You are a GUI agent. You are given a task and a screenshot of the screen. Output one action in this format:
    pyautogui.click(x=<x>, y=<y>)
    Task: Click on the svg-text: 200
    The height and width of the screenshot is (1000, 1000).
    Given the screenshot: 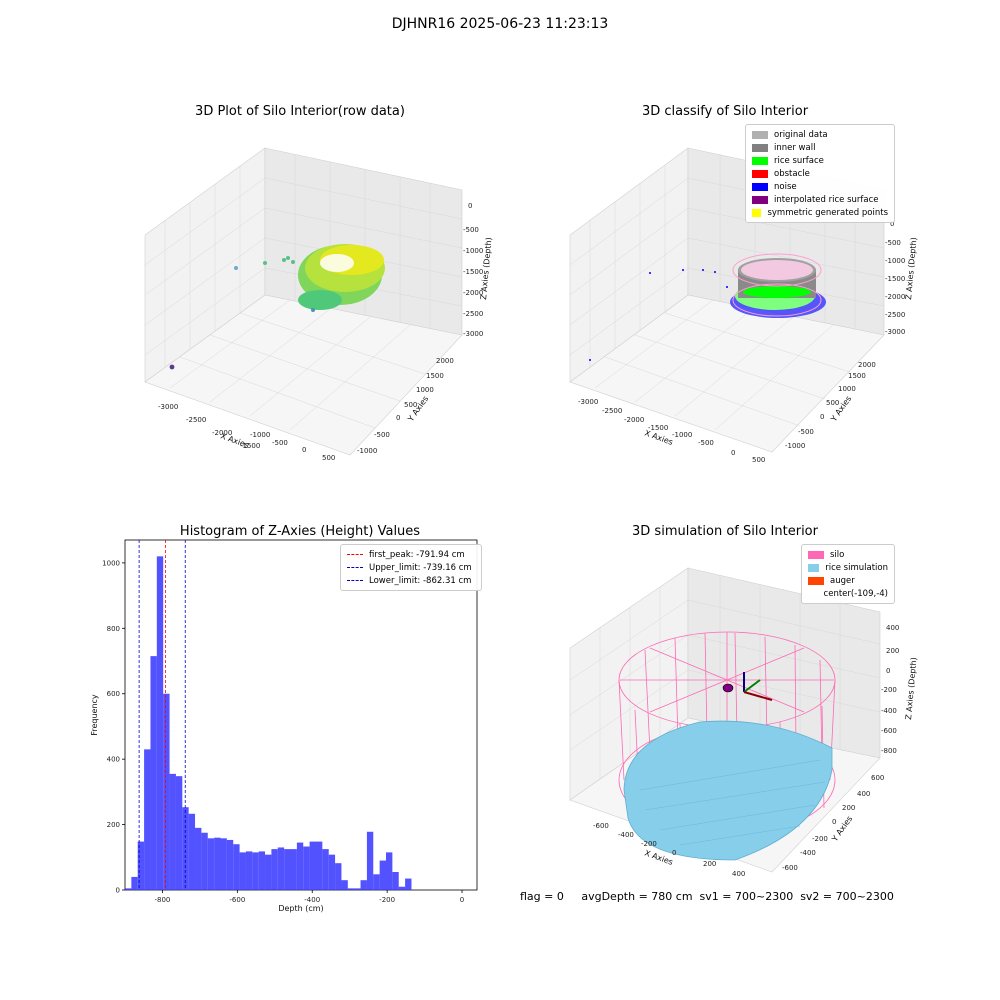 What is the action you would take?
    pyautogui.click(x=848, y=808)
    